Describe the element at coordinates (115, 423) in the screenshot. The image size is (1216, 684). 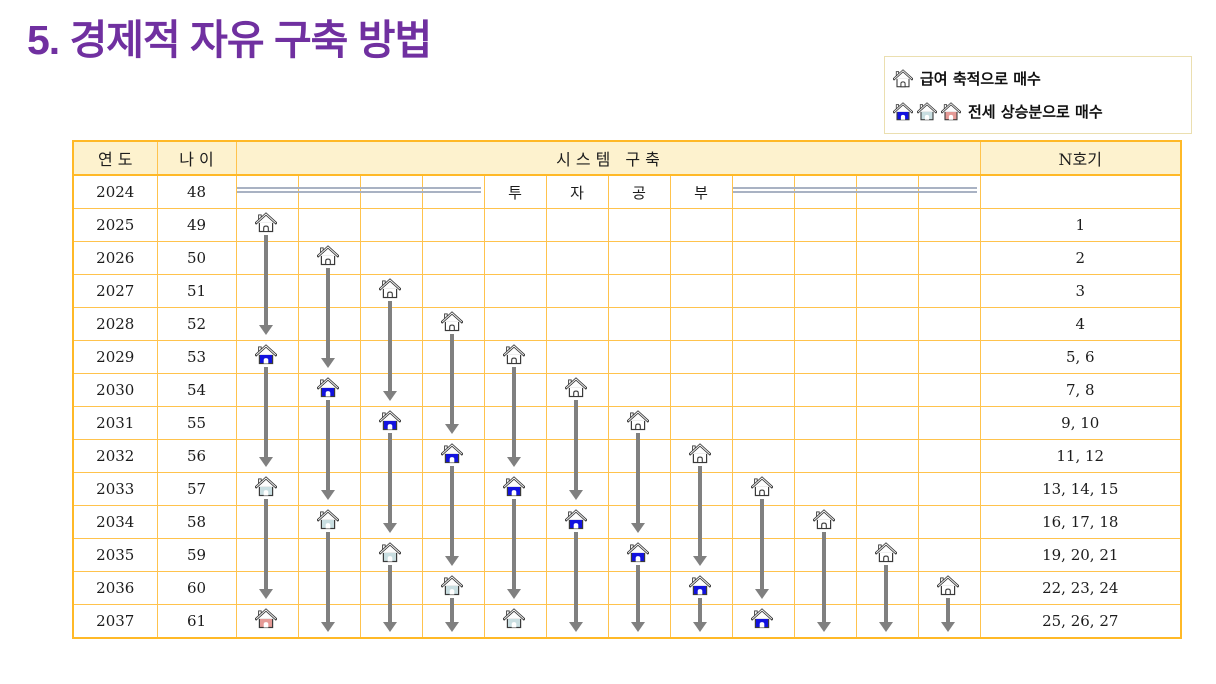
I see `year-cell: 2031` at that location.